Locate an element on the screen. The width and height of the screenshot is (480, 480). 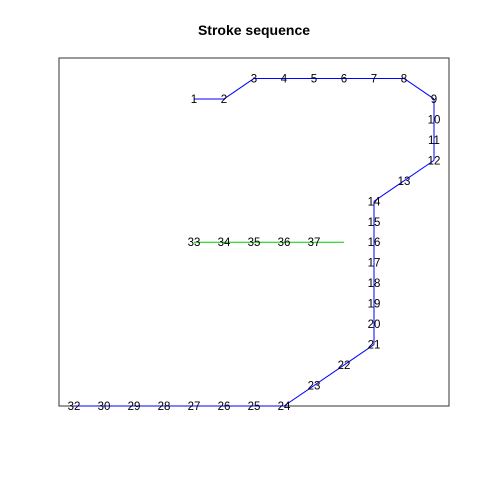
point-label-34: 34 is located at coordinates (224, 243).